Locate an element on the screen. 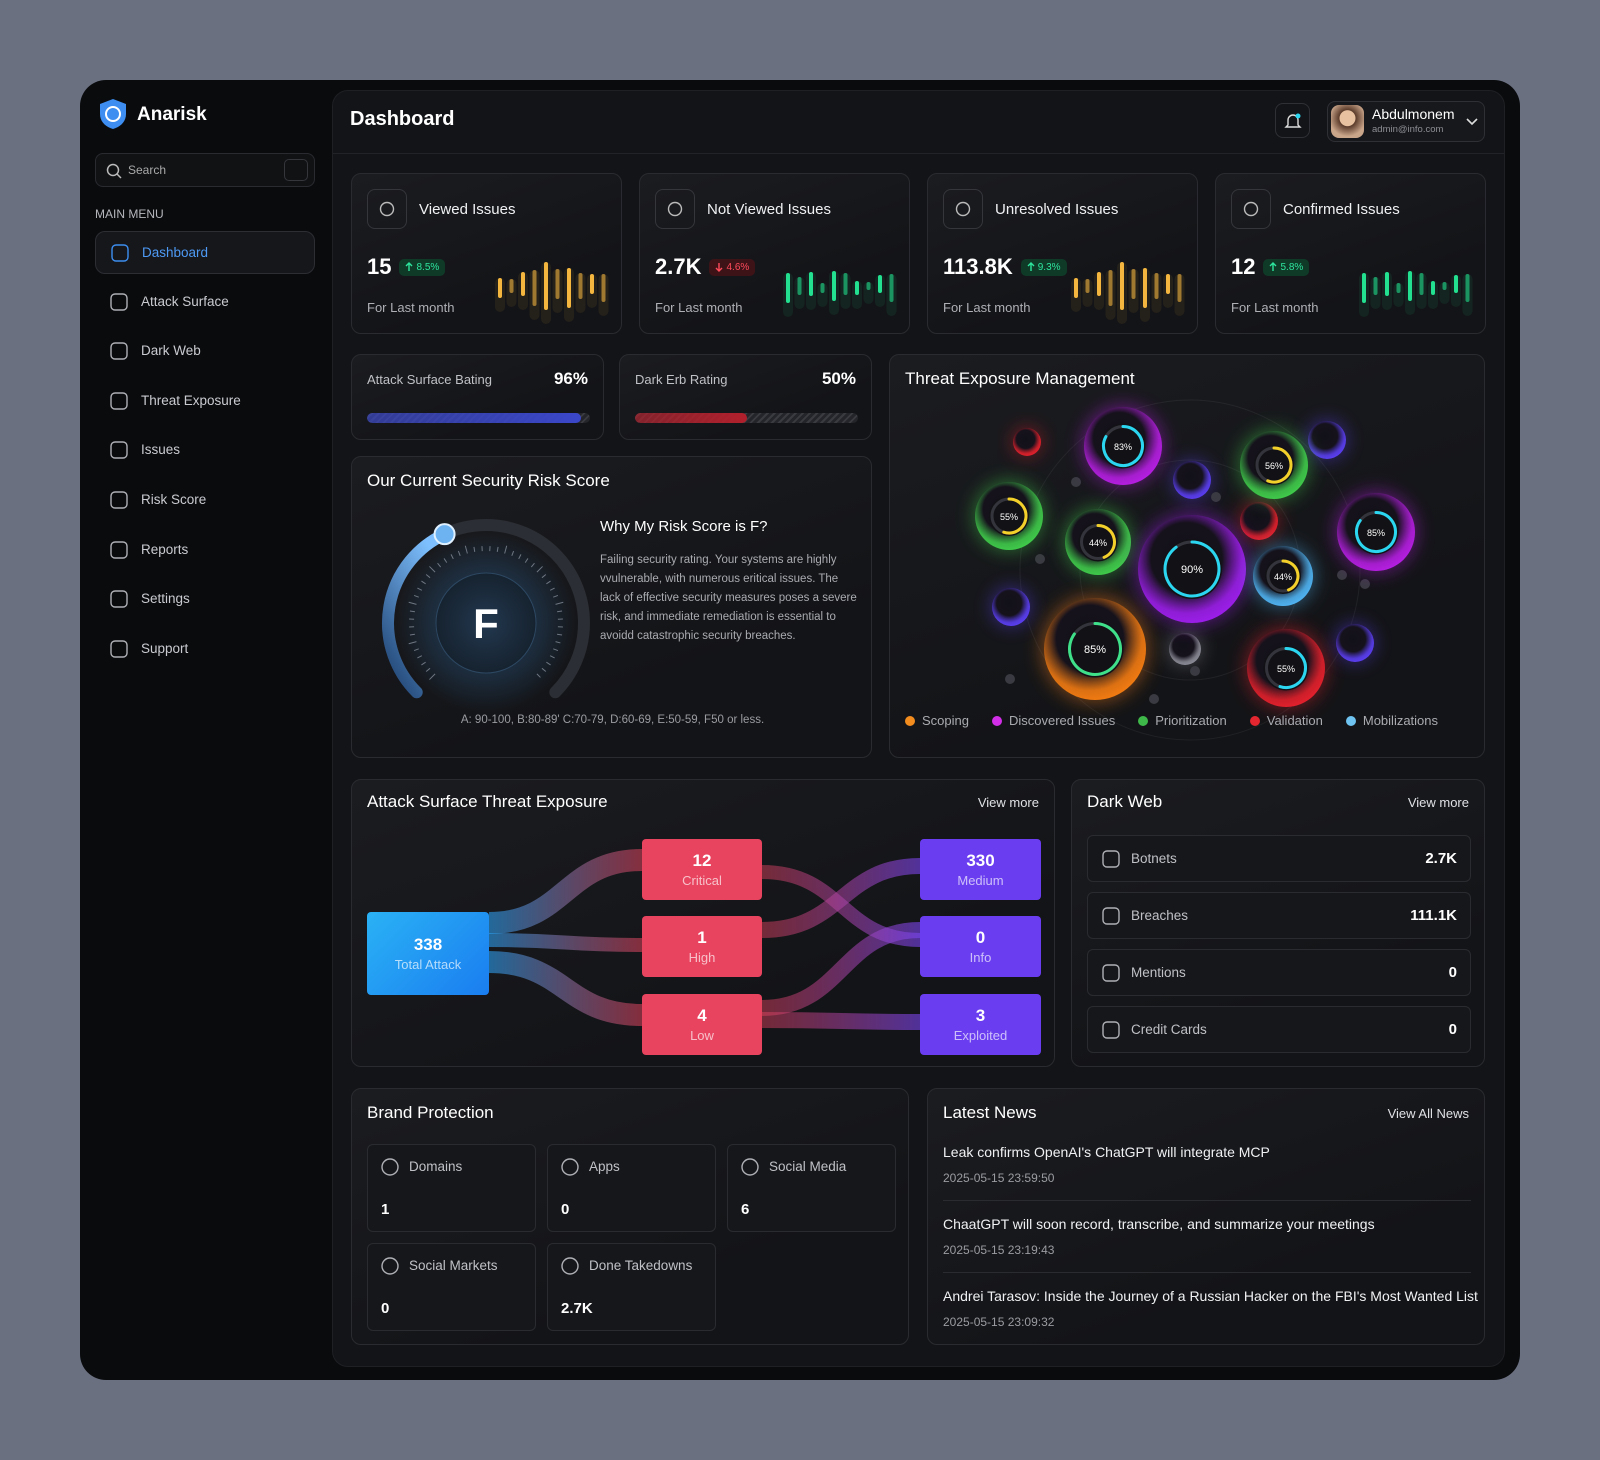  row-value: 2.7K is located at coordinates (1441, 858).